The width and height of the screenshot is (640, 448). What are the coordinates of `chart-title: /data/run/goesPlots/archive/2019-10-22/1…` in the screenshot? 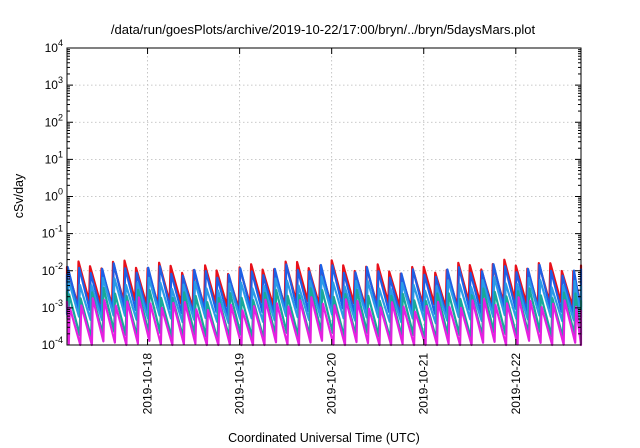 It's located at (323, 29).